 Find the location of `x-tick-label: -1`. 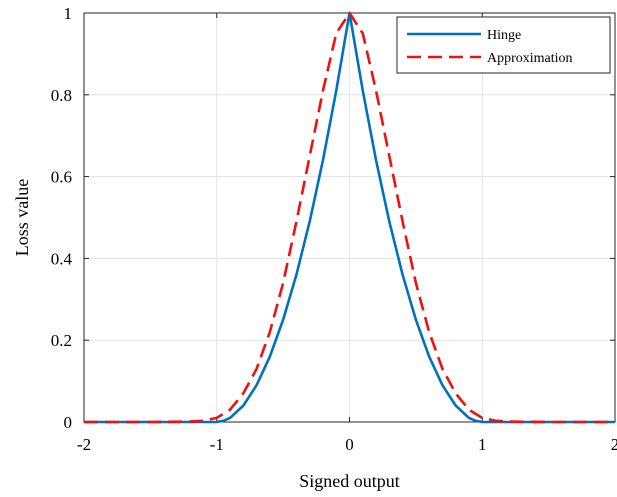

x-tick-label: -1 is located at coordinates (217, 444).